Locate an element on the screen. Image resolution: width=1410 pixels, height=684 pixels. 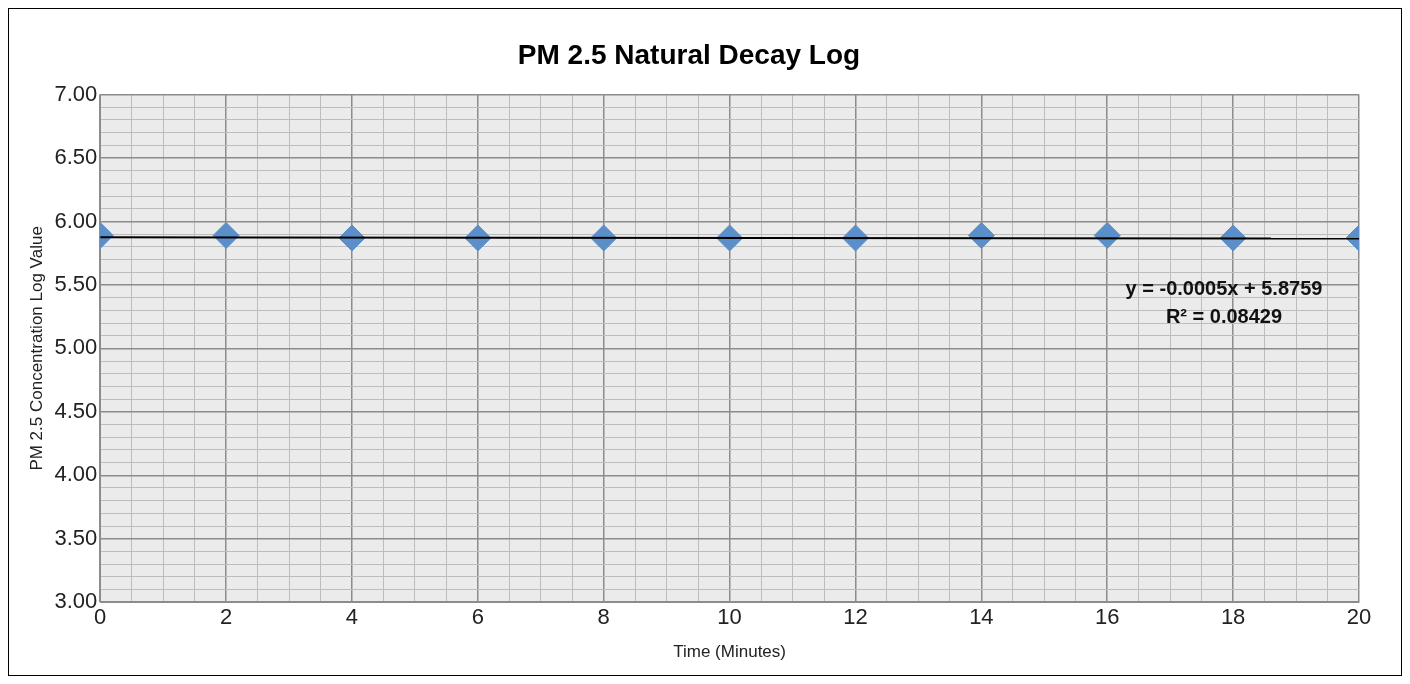
x-tick-label: 10 is located at coordinates (729, 617).